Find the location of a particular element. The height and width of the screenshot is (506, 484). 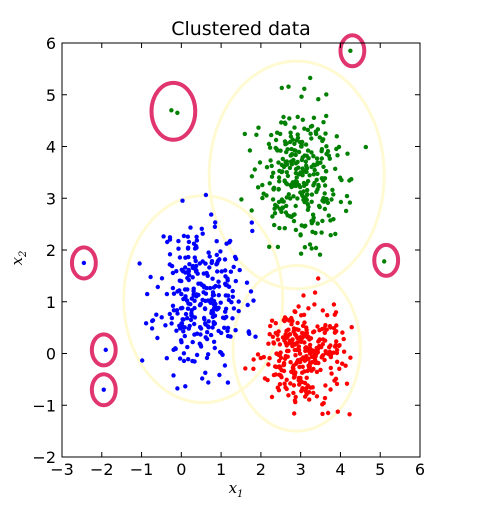

y-tick-label: 2 is located at coordinates (51, 250).